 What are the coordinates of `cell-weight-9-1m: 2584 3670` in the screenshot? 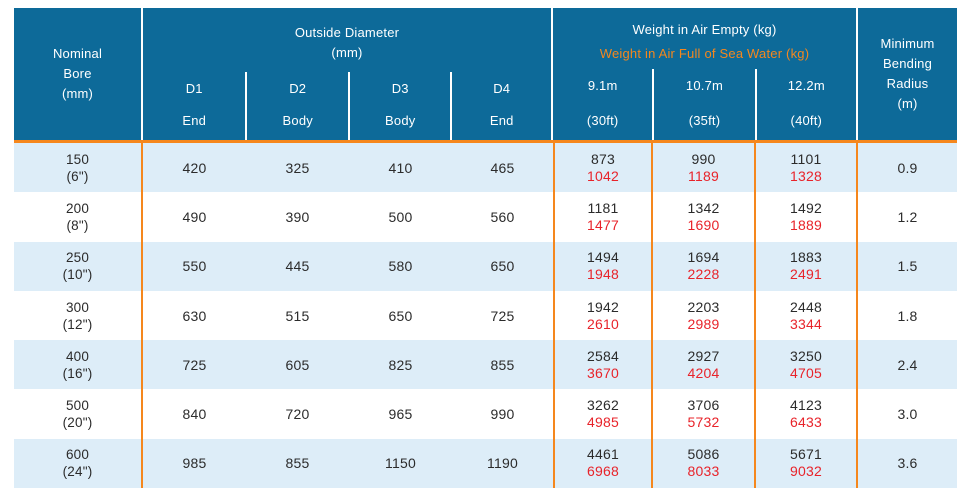 It's located at (603, 365).